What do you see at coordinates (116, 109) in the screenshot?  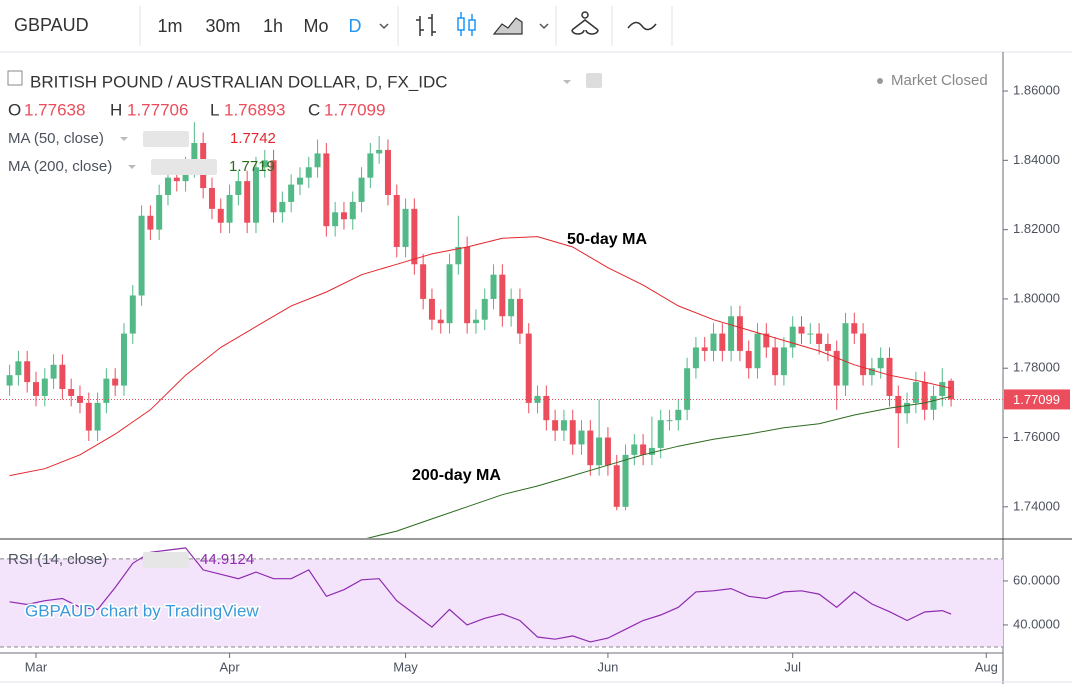 I see `ohlc-label: H` at bounding box center [116, 109].